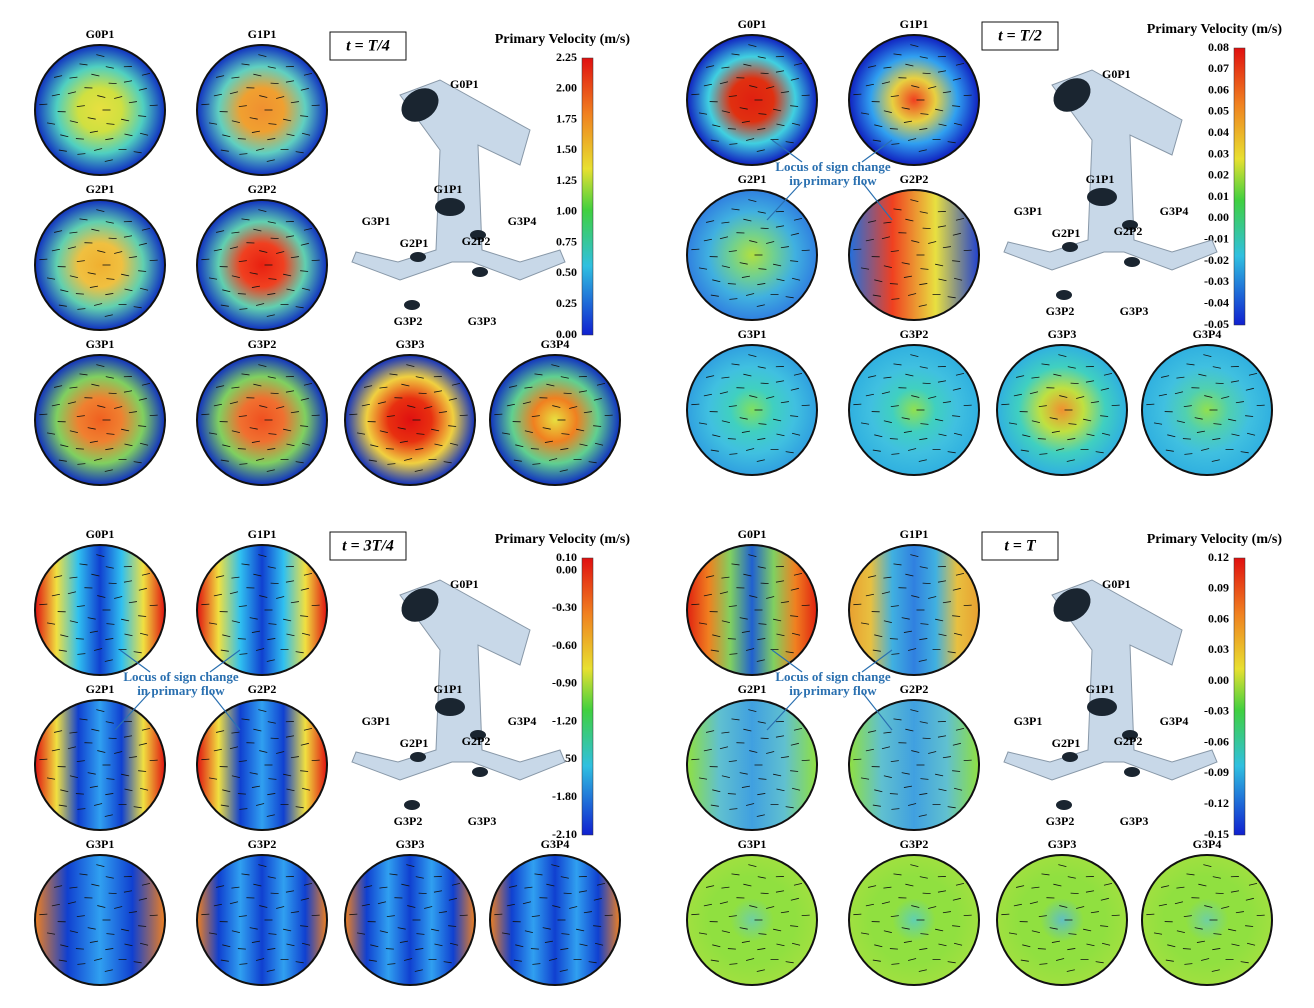  What do you see at coordinates (1218, 153) in the screenshot?
I see `colorbar-tick: 0.03` at bounding box center [1218, 153].